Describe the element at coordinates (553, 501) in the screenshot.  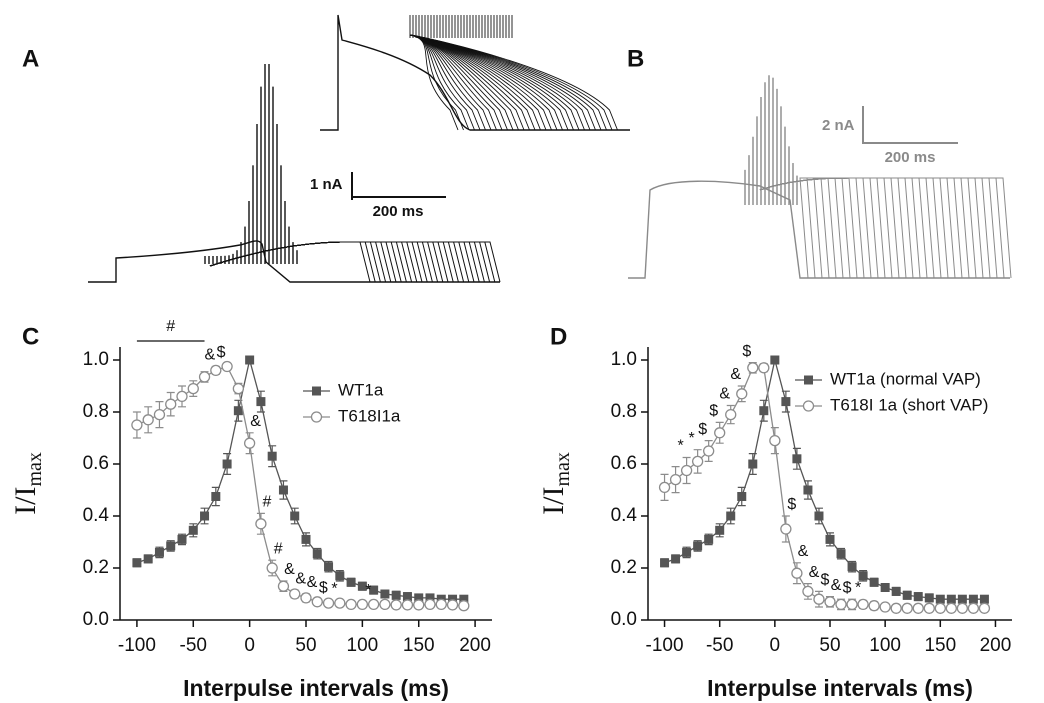
I see `y-axis-label-main: I/I` at that location.